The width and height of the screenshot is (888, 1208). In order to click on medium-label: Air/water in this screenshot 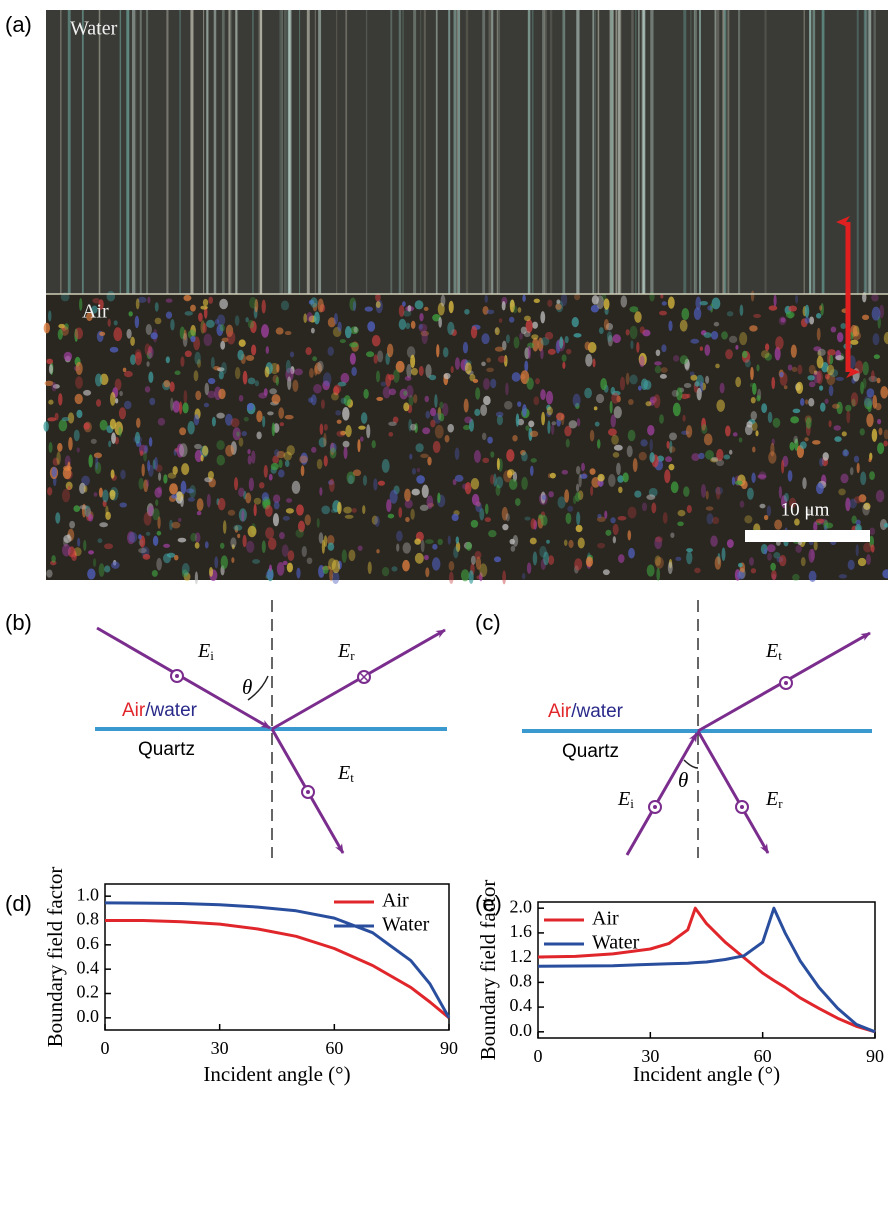, I will do `click(160, 710)`.